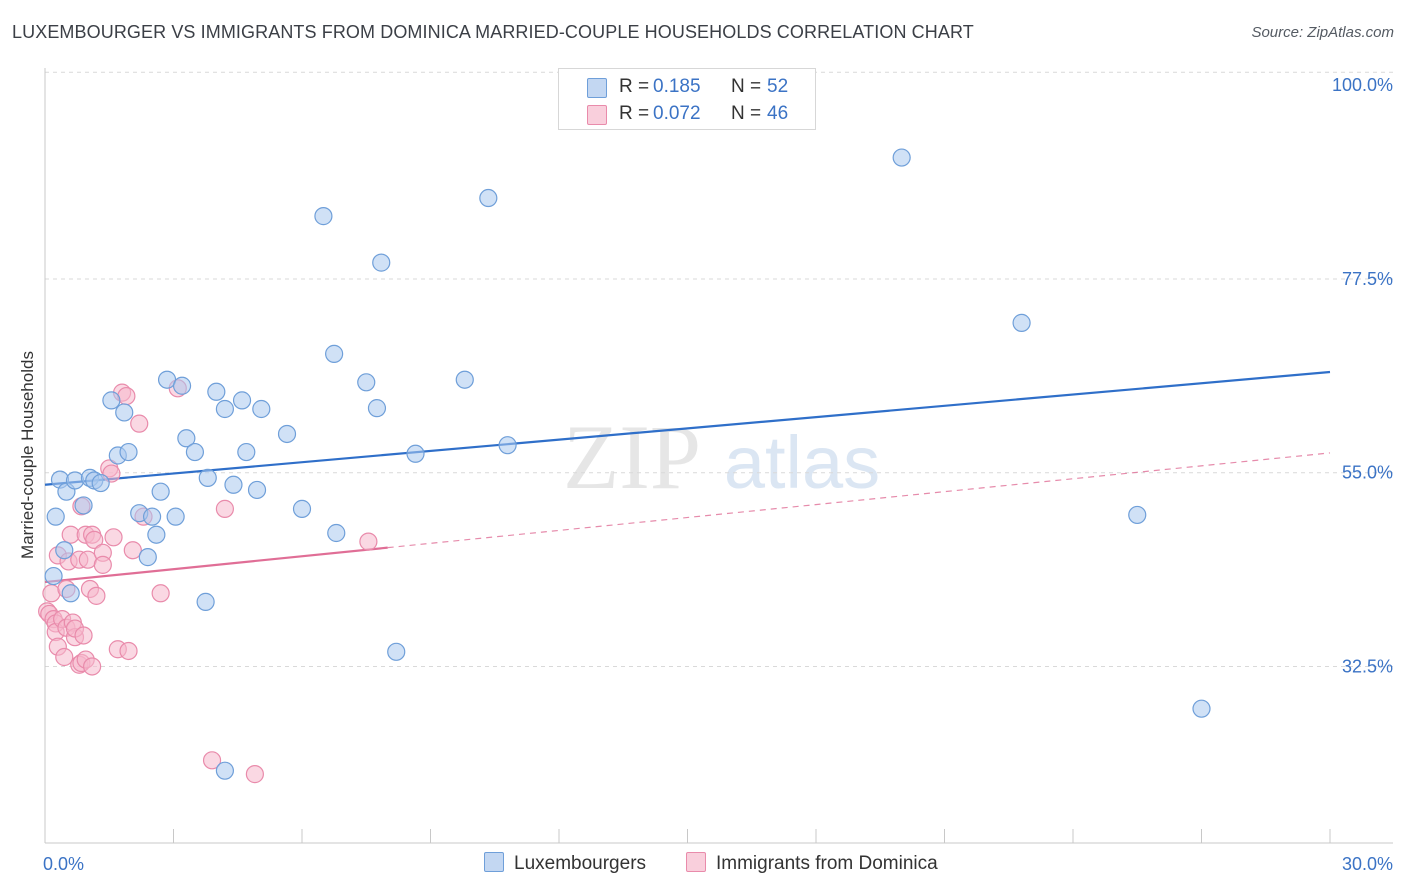  I want to click on legend-label: Immigrants from Dominica, so click(827, 863).